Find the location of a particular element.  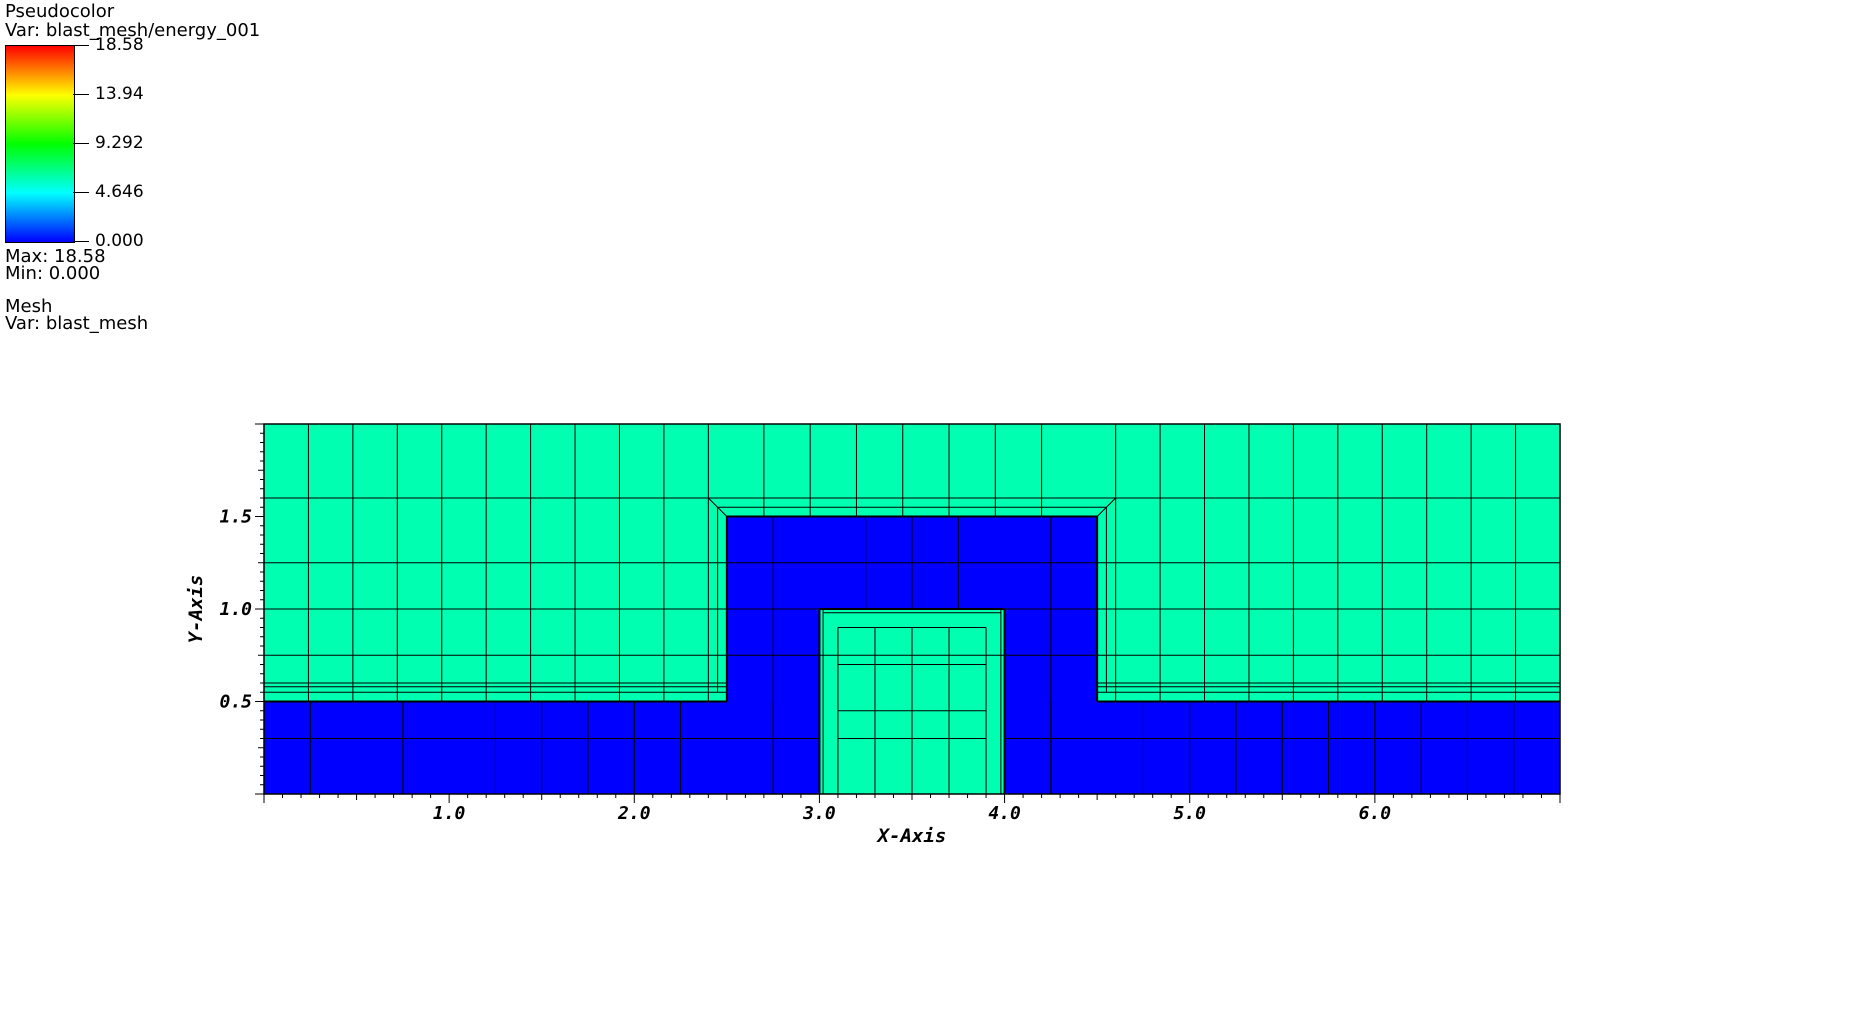

y-tick-label: 0.5 is located at coordinates (235, 702).